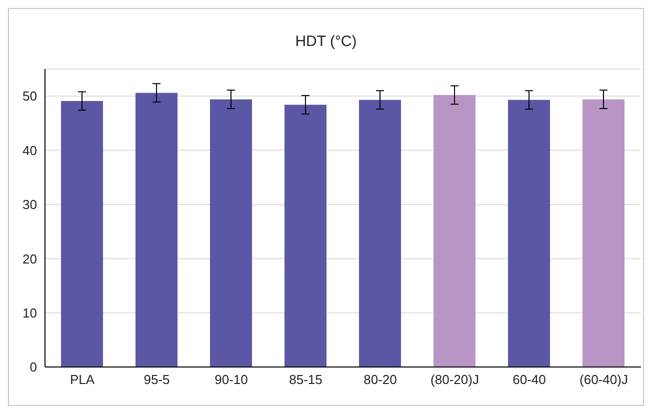 This screenshot has height=414, width=652. I want to click on x-tick-label: 80-20, so click(380, 380).